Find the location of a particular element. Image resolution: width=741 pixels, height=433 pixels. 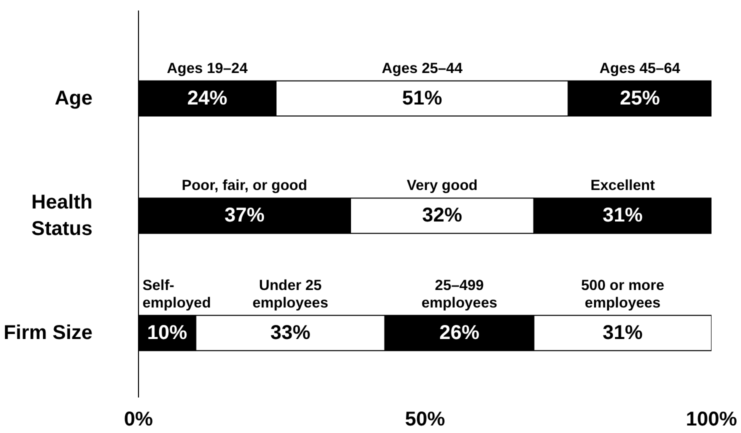

annotation: 25–499 employees is located at coordinates (460, 295).